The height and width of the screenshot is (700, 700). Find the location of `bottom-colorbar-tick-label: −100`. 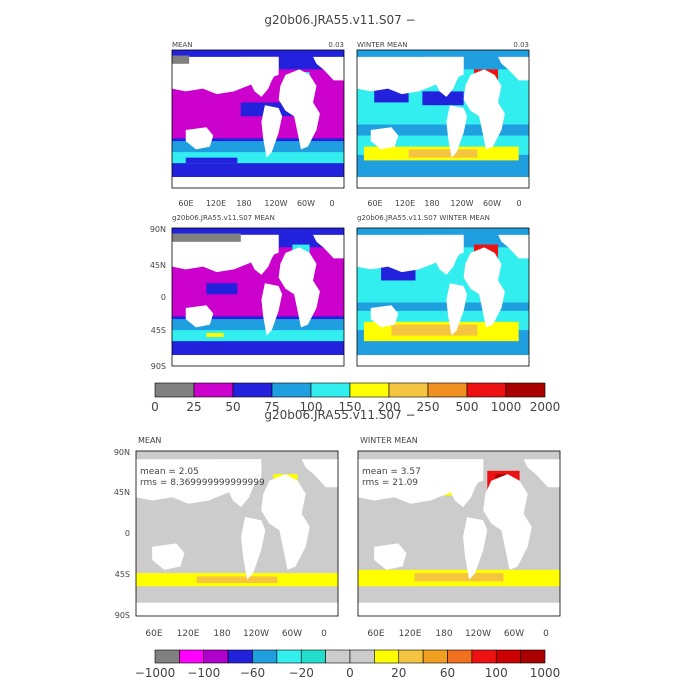

bottom-colorbar-tick-label: −100 is located at coordinates (203, 673).